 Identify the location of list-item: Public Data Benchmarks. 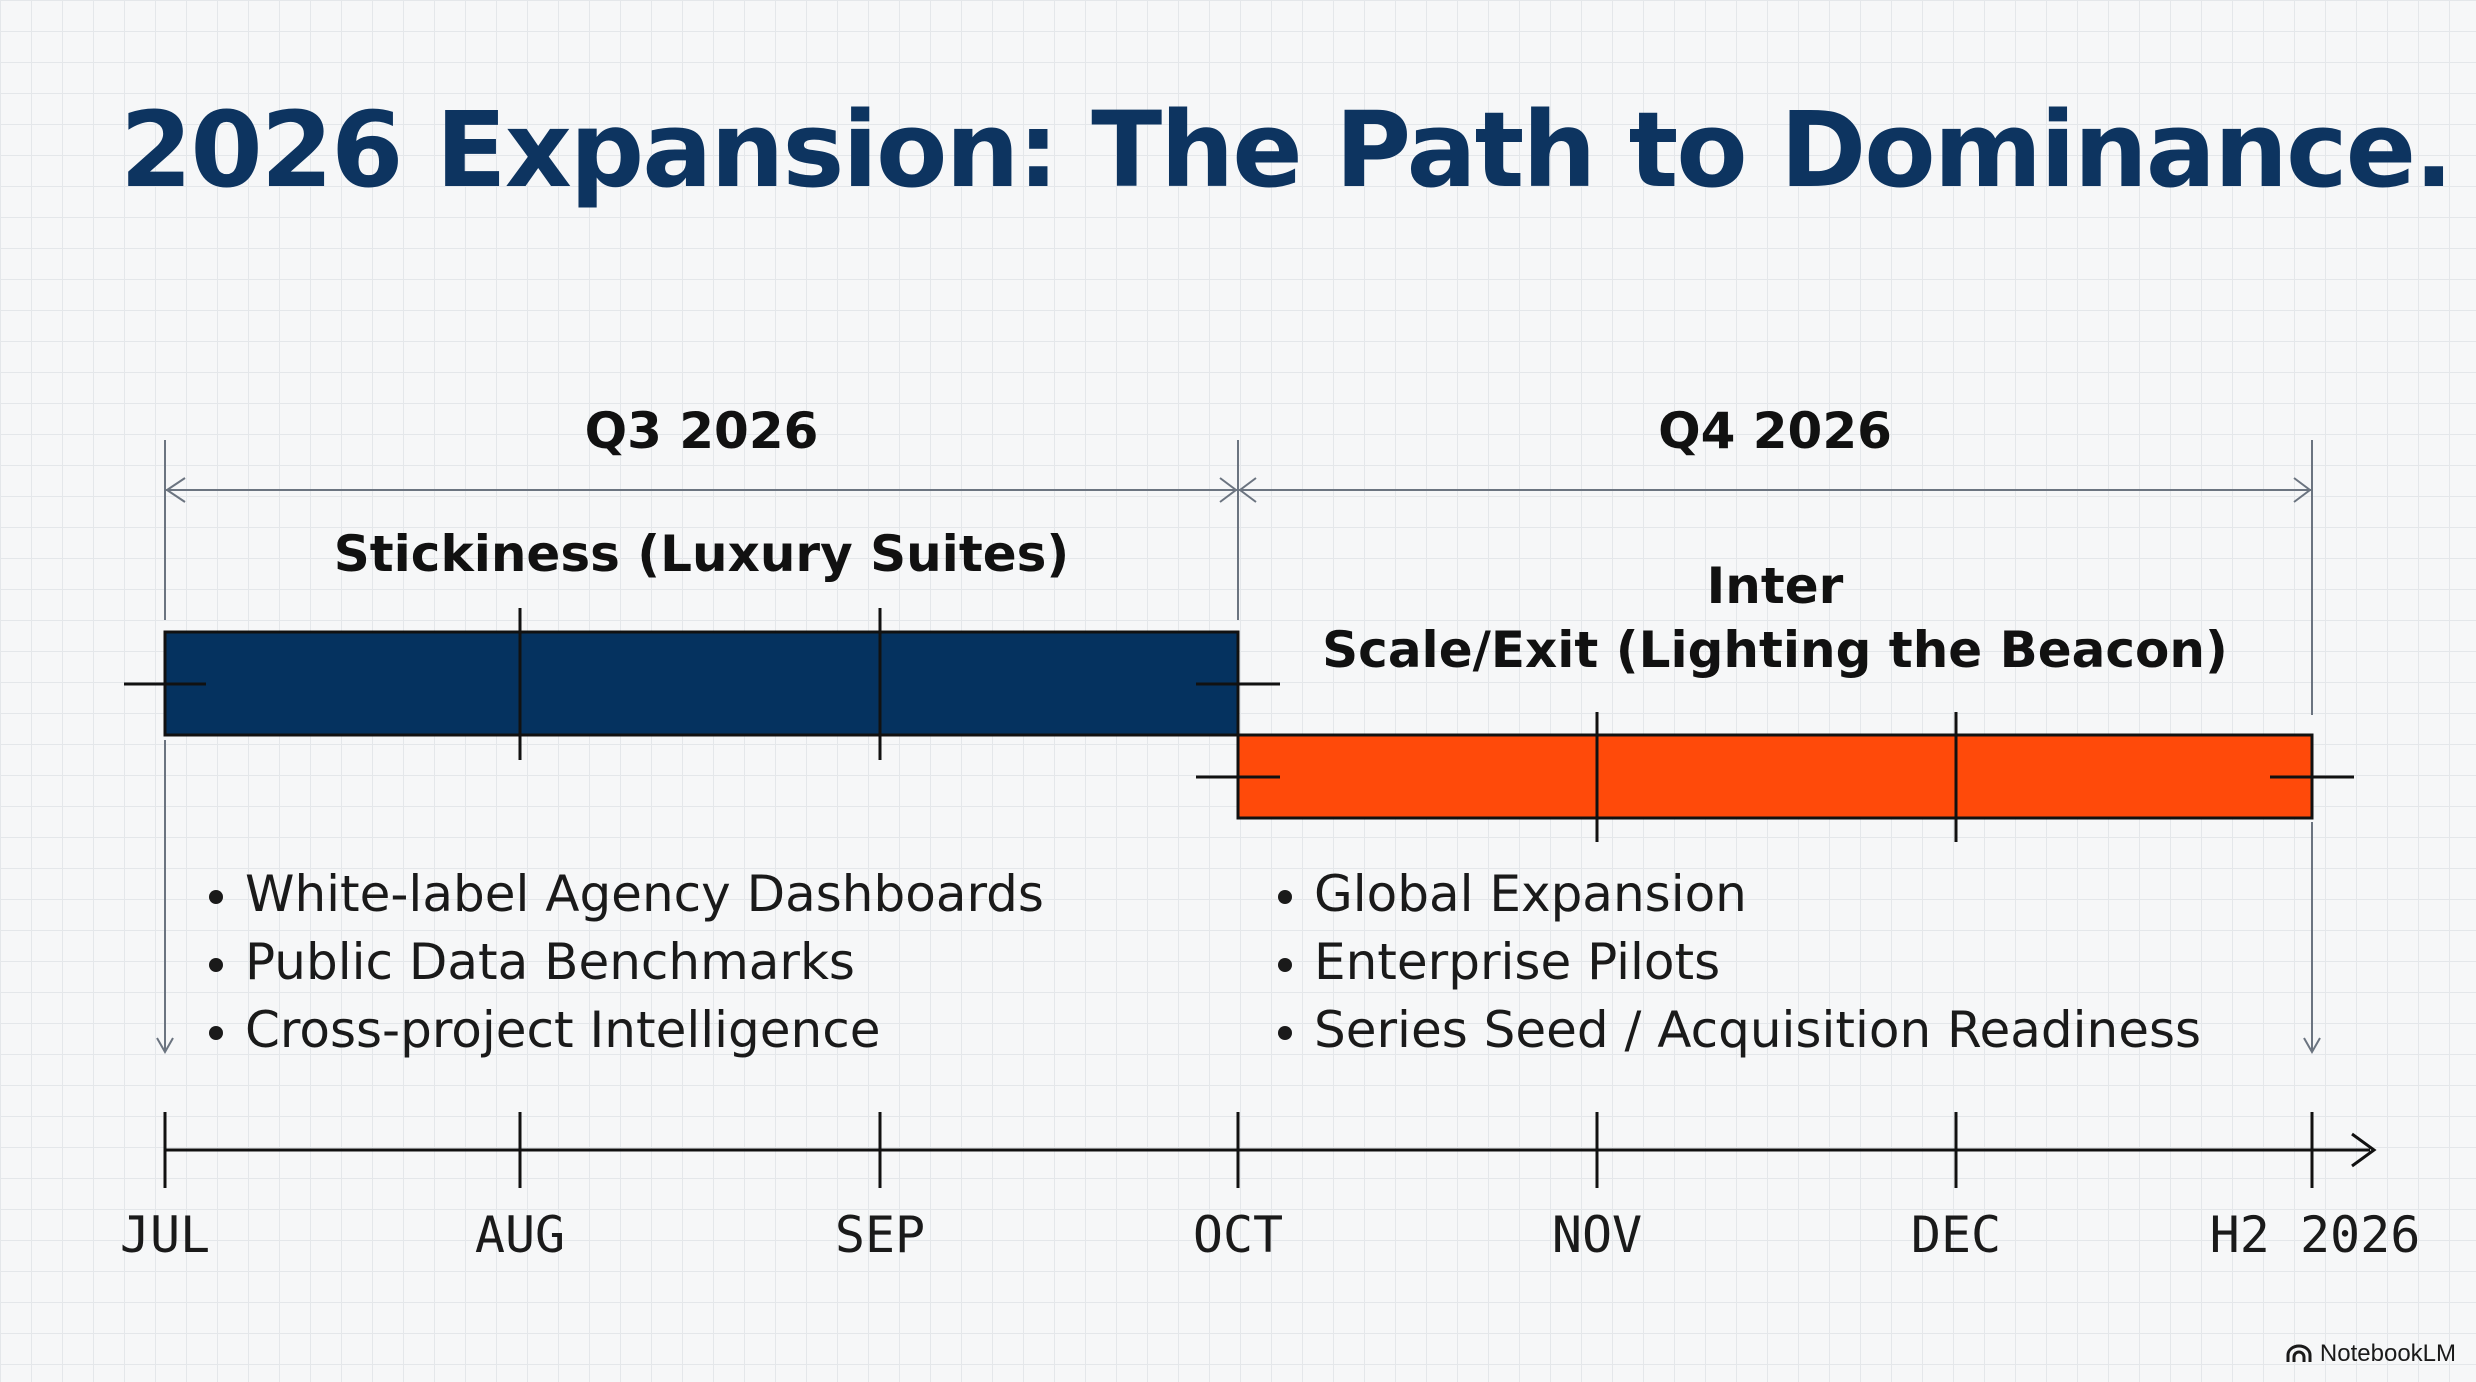
(624, 962).